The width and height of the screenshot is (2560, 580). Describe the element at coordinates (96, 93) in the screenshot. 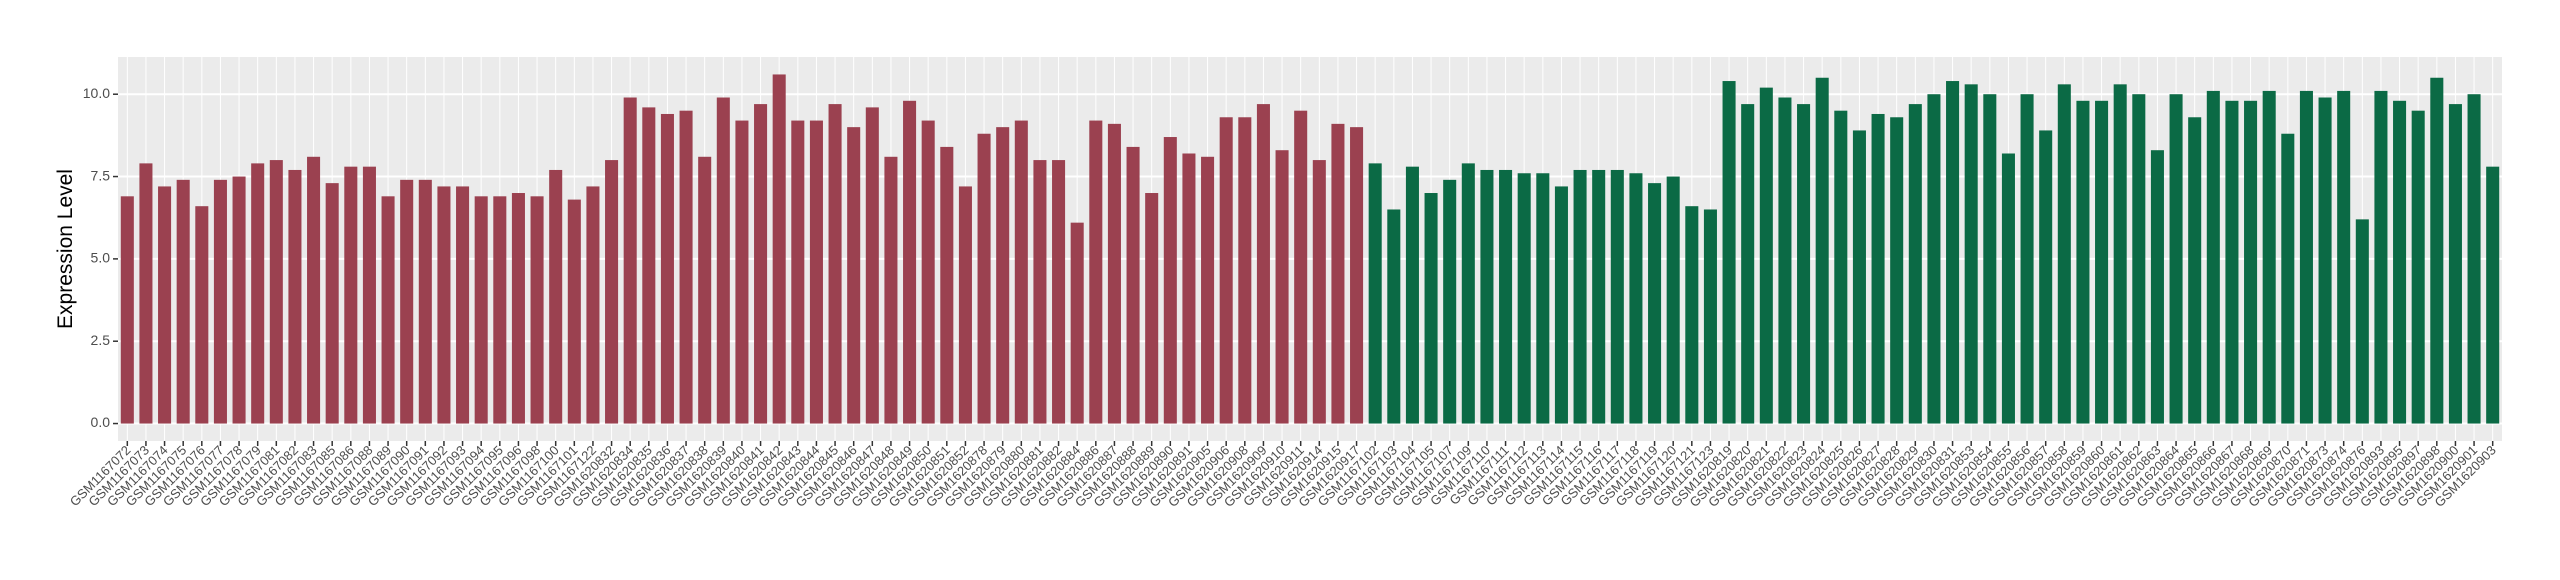

I see `y-tick-label: 10.0` at that location.